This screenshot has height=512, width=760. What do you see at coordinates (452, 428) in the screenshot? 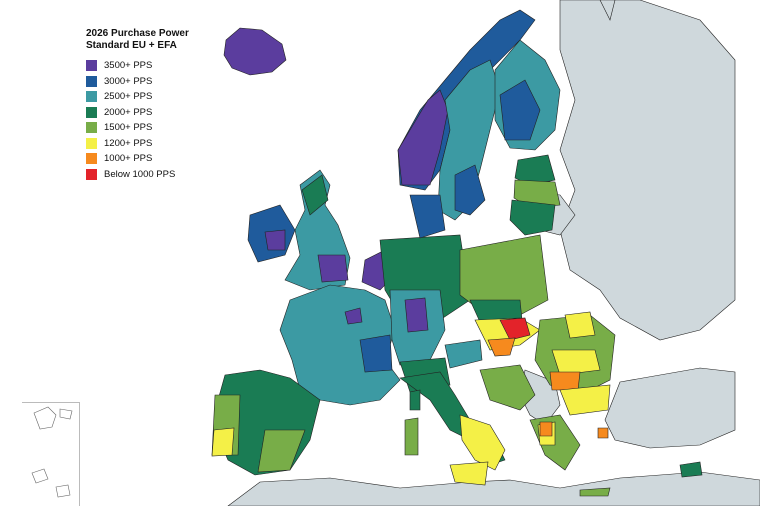
I see `italy` at bounding box center [452, 428].